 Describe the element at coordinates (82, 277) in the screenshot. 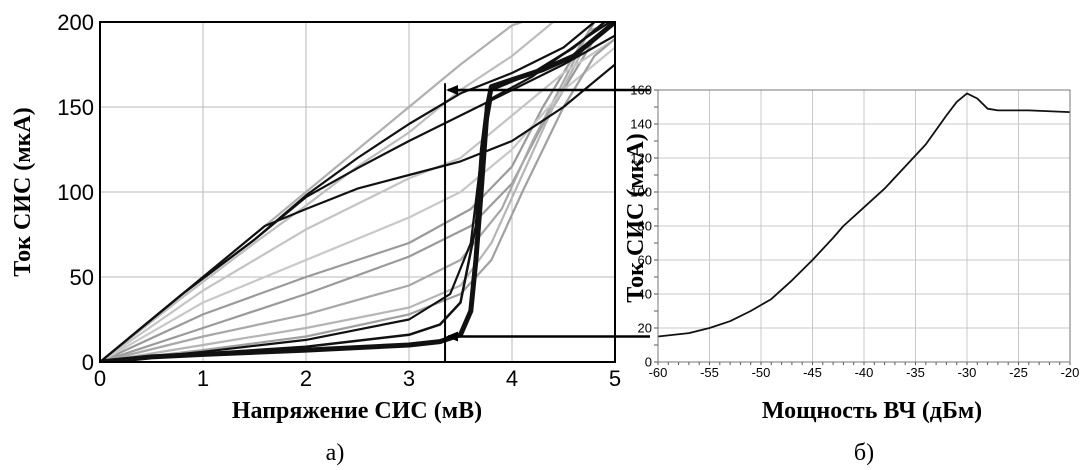

I see `chart-a-y-tick-label: 50` at that location.